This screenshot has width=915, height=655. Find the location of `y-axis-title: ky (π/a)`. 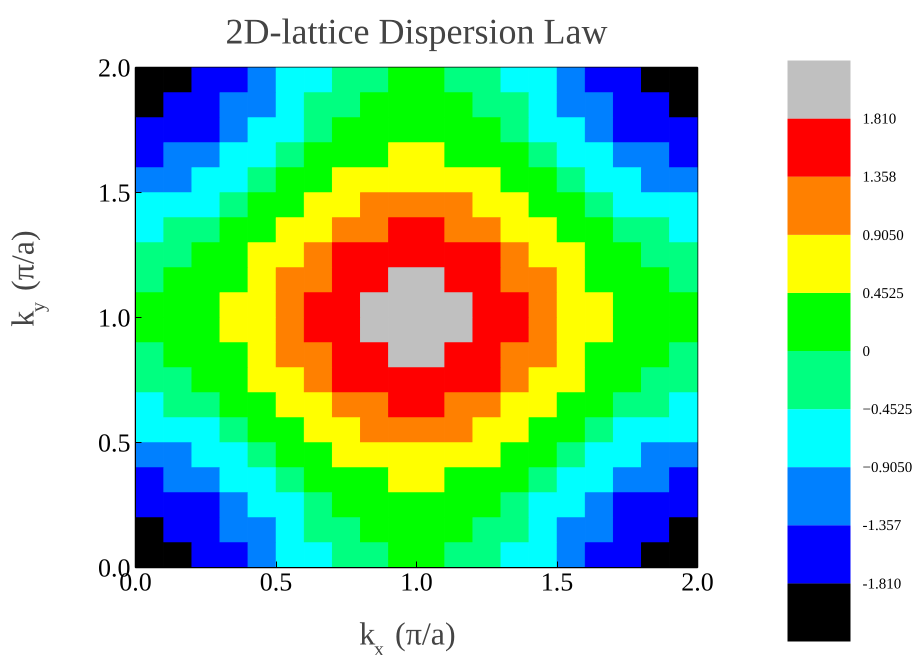

y-axis-title: ky (π/a) is located at coordinates (27, 278).